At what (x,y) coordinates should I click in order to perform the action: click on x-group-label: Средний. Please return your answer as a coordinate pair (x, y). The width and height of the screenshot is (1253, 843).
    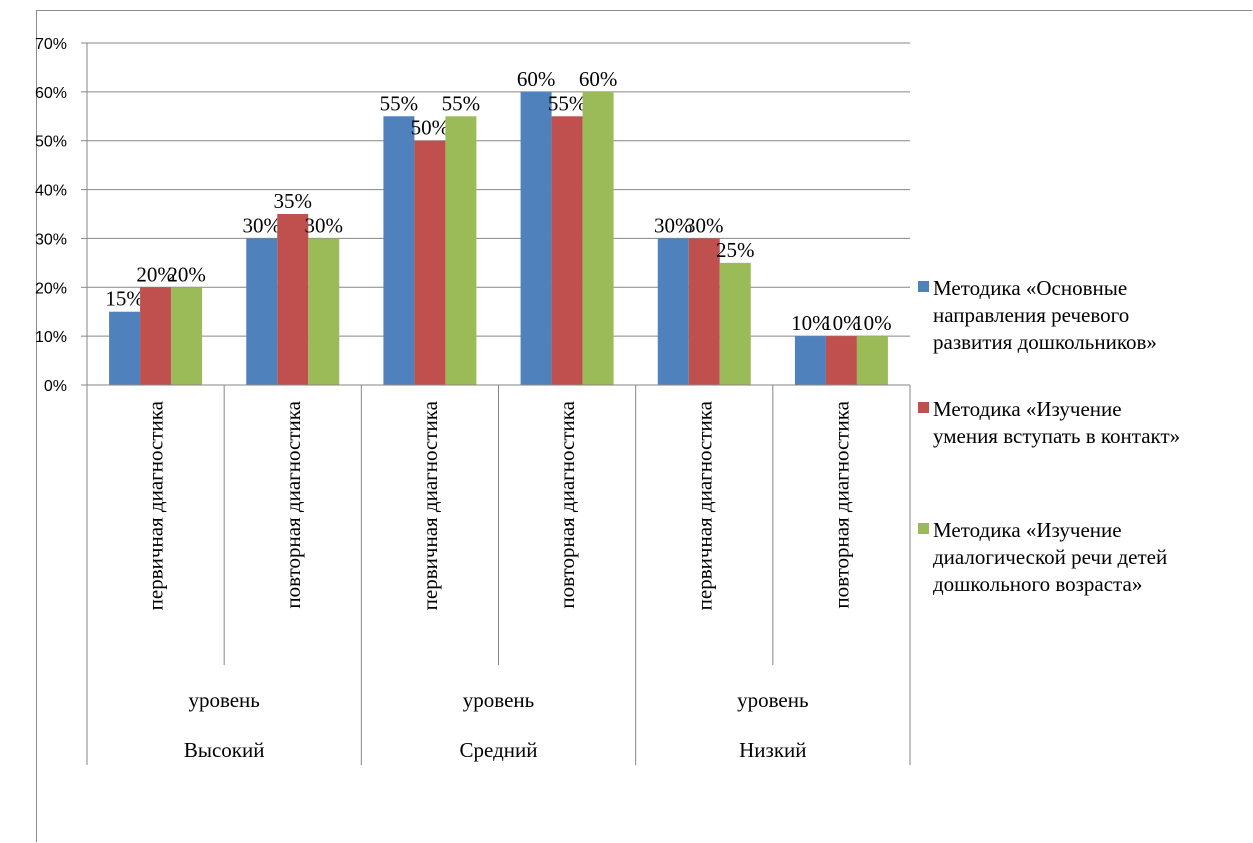
    Looking at the image, I should click on (499, 750).